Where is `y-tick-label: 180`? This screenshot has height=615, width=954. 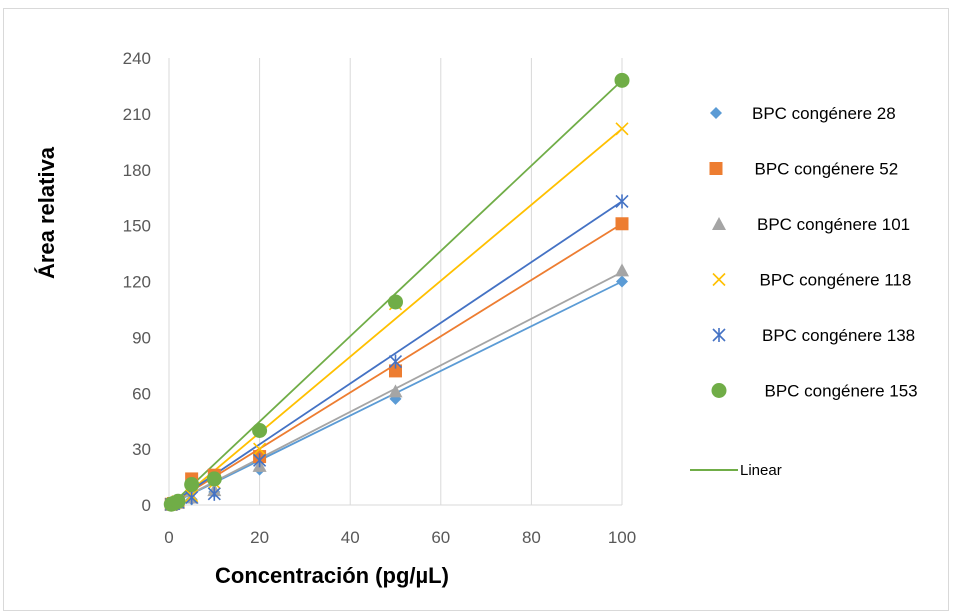
y-tick-label: 180 is located at coordinates (137, 170).